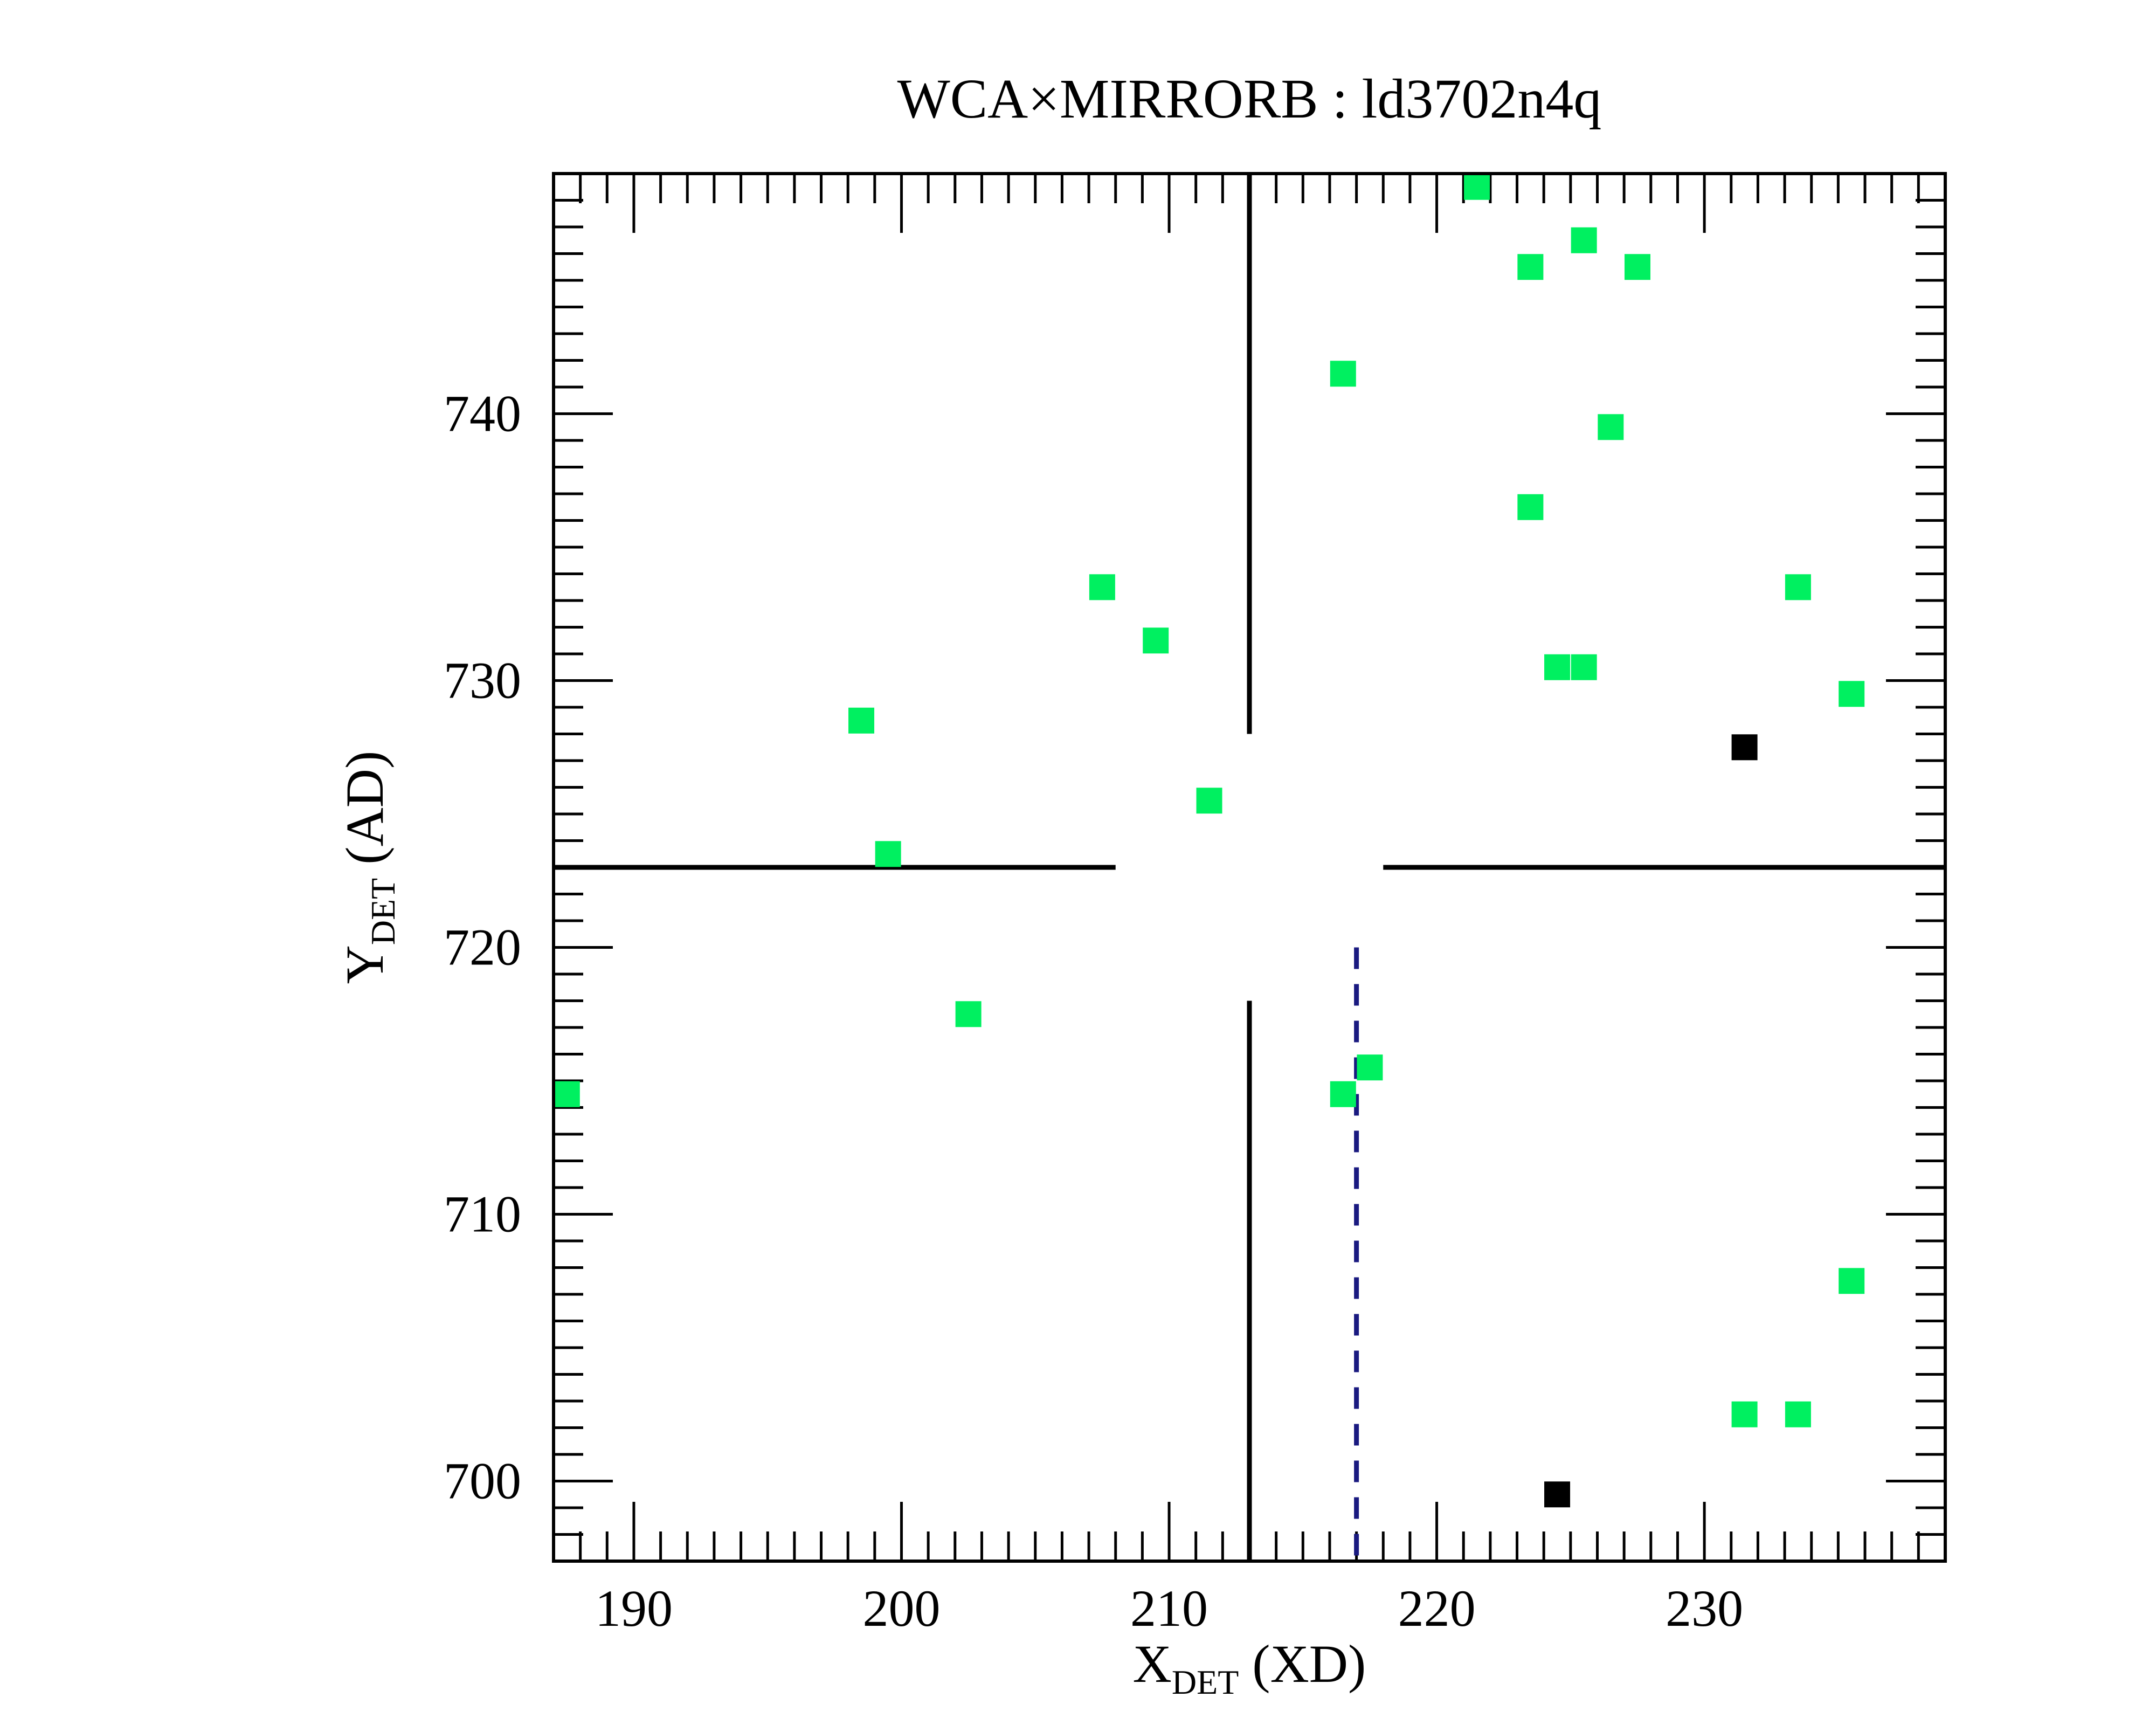  What do you see at coordinates (482, 680) in the screenshot?
I see `y-tick-label: 730` at bounding box center [482, 680].